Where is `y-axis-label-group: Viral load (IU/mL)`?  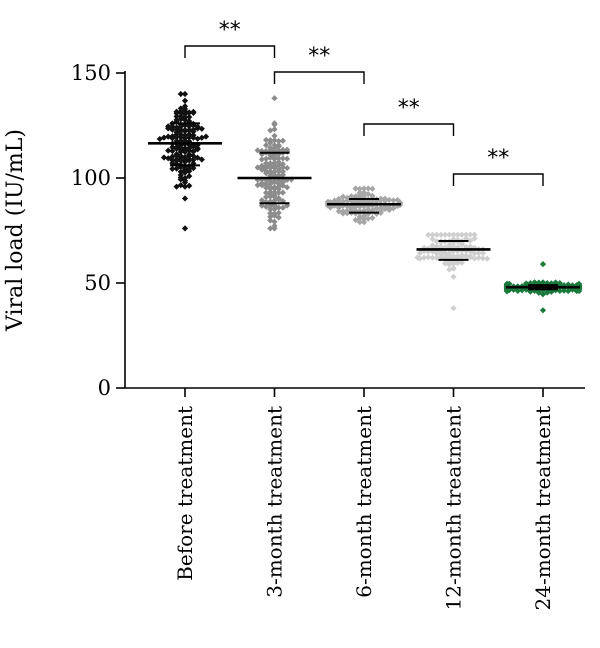 y-axis-label-group: Viral load (IU/mL) is located at coordinates (15, 230).